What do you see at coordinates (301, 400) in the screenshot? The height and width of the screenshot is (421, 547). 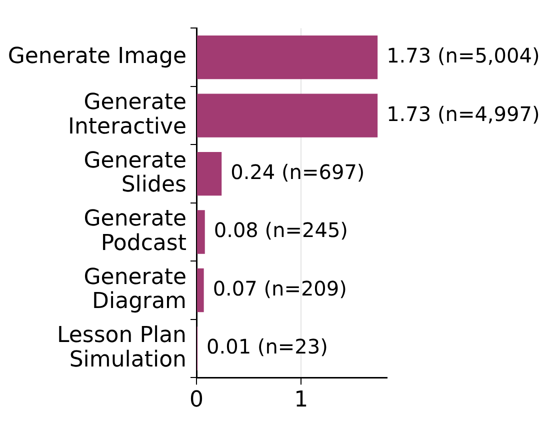 I see `x-tick-label: 1` at bounding box center [301, 400].